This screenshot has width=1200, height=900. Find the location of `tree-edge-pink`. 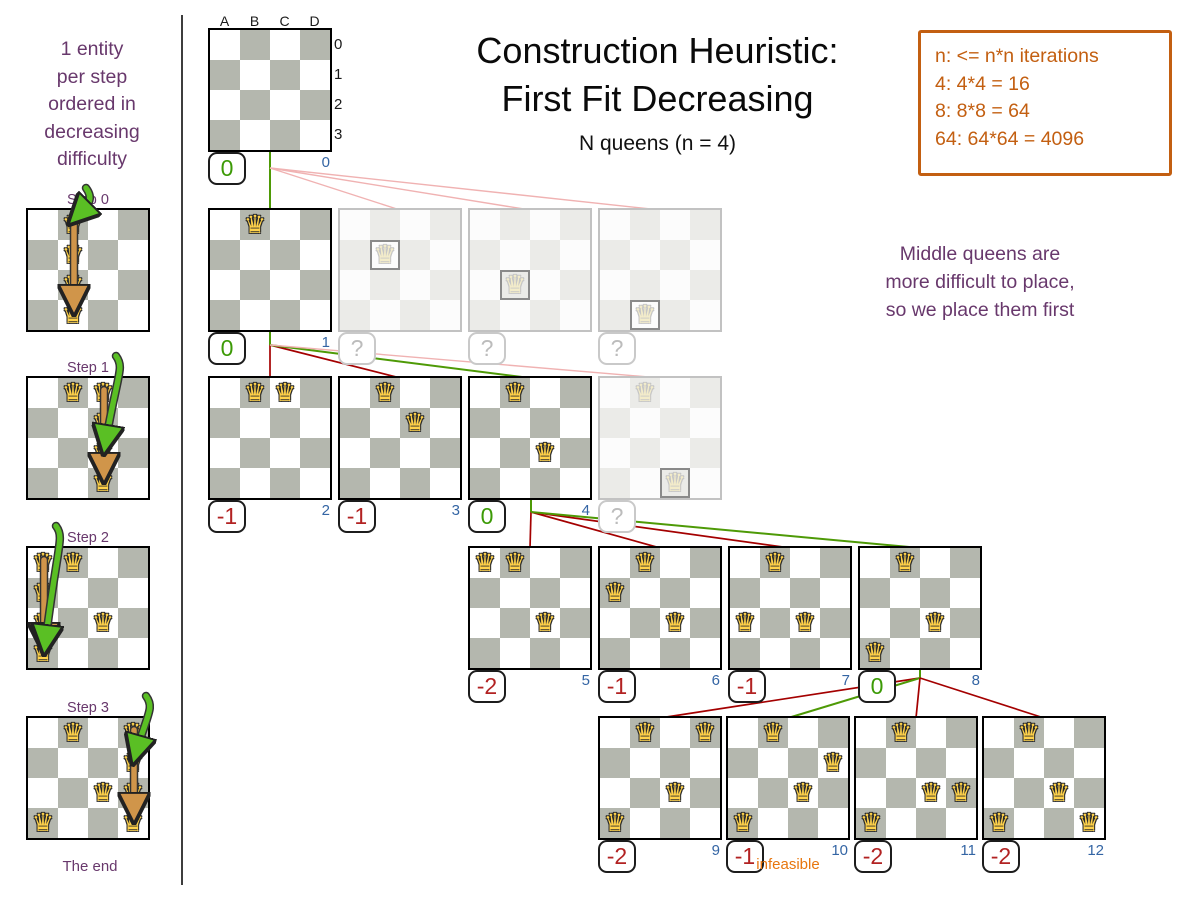

tree-edge-pink is located at coordinates (465, 189).